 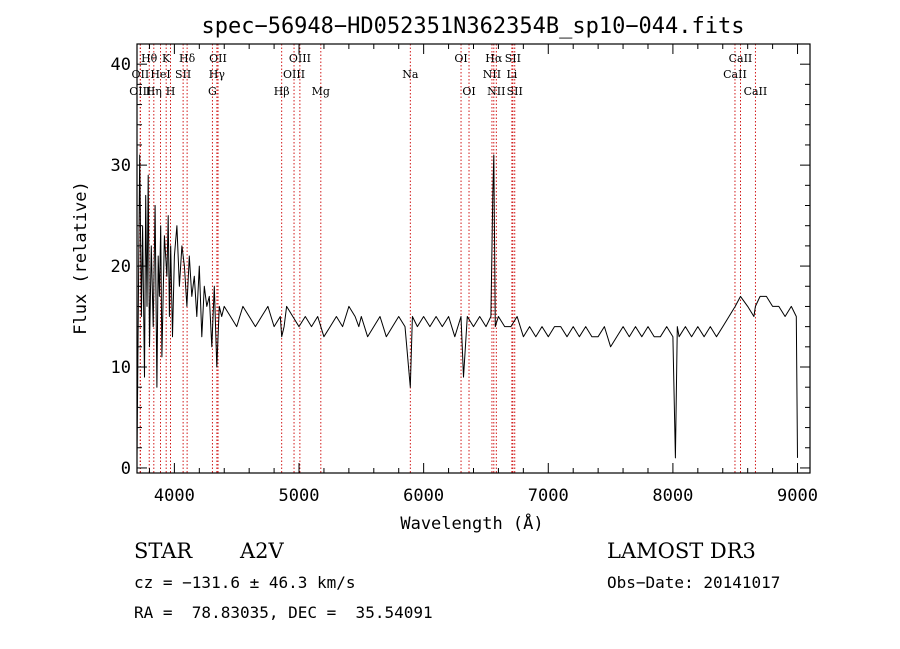 What do you see at coordinates (321, 91) in the screenshot?
I see `line-marker-label: Mg` at bounding box center [321, 91].